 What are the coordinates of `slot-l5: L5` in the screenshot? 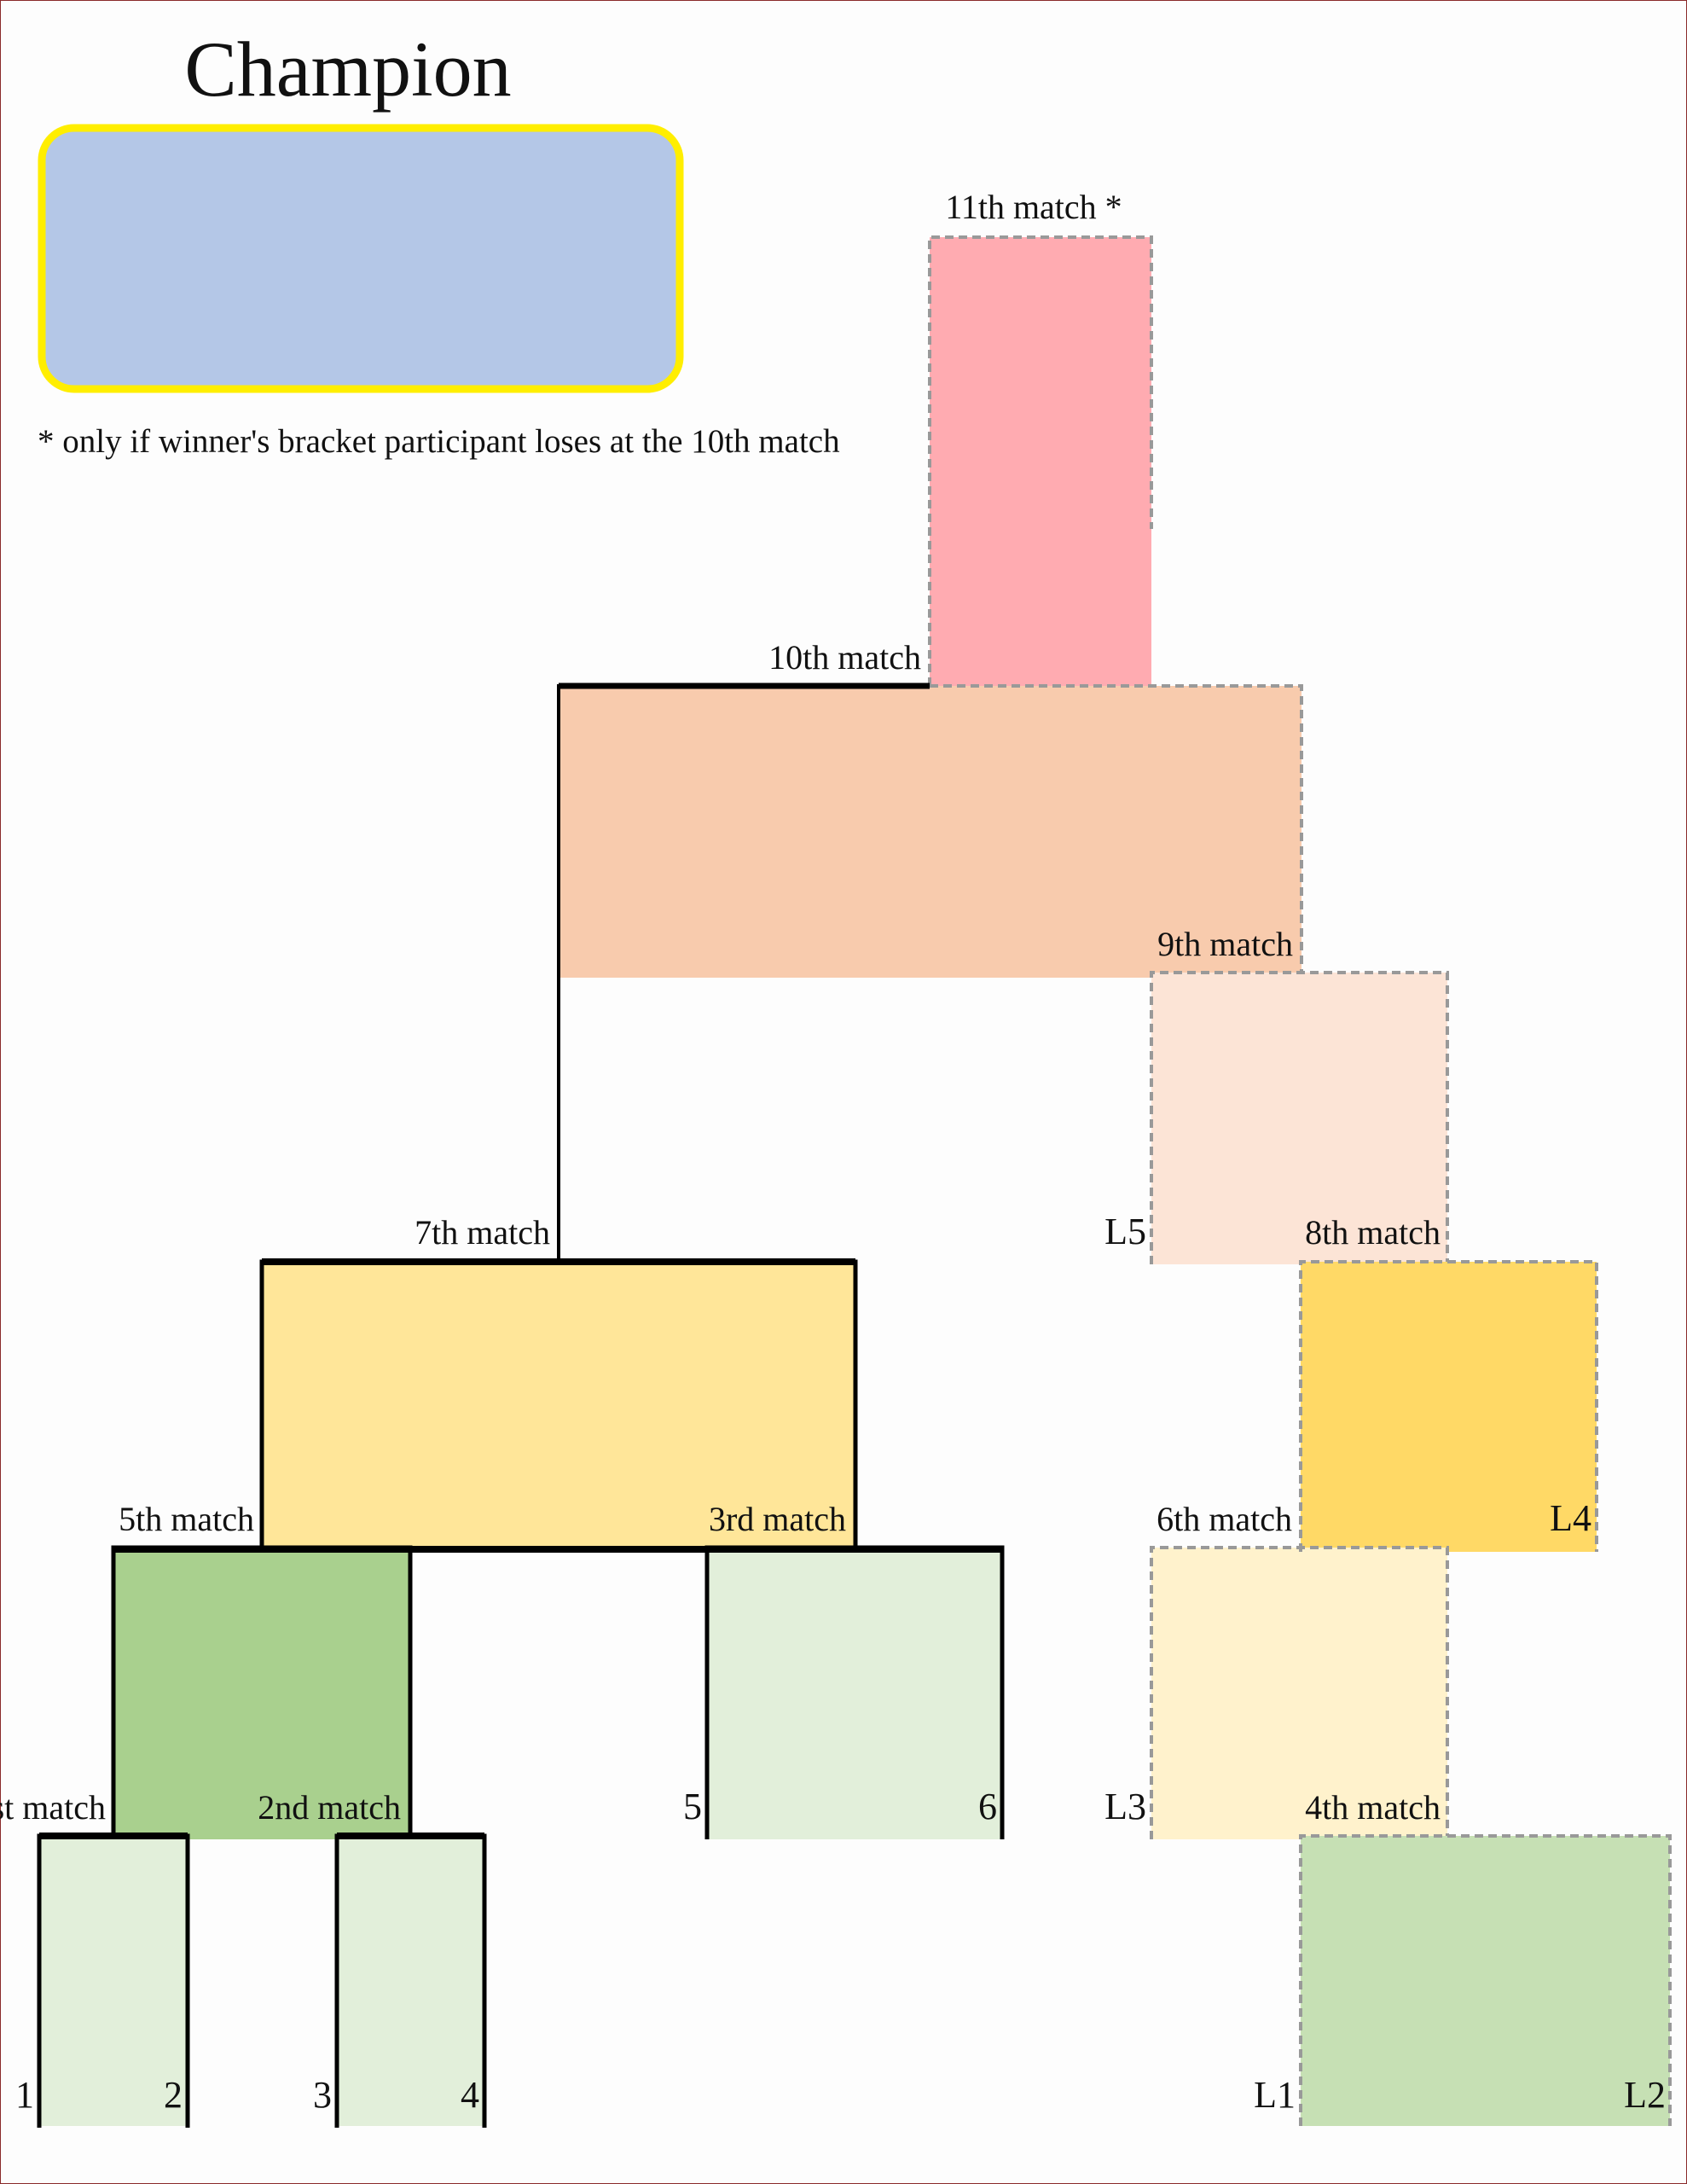 It's located at (1125, 1231).